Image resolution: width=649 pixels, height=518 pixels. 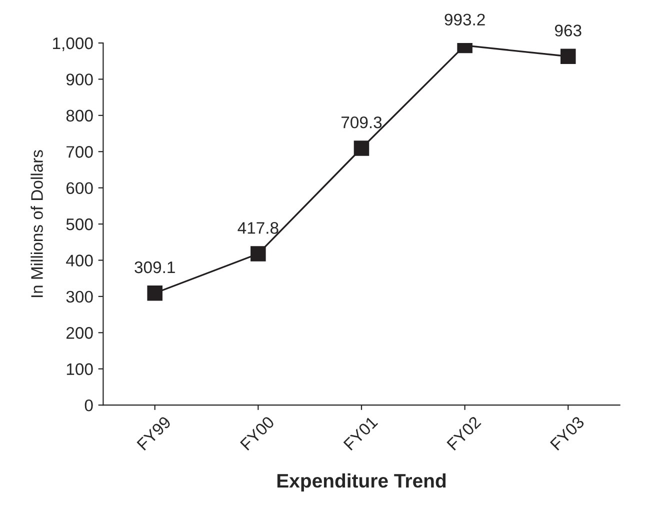 What do you see at coordinates (79, 369) in the screenshot?
I see `y-tick-label: 100` at bounding box center [79, 369].